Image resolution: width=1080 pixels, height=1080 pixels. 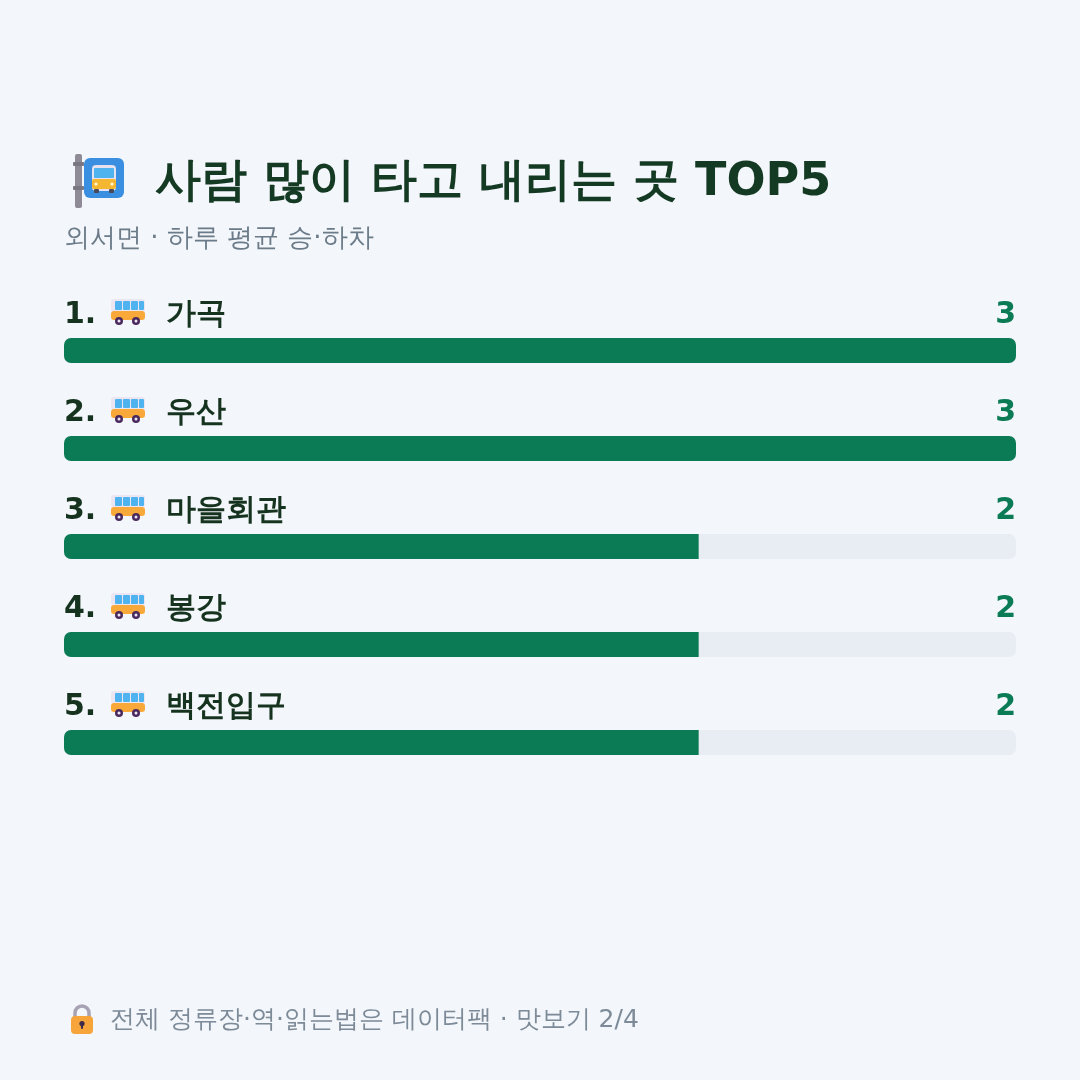 I want to click on category-label: 3. 마을회관, so click(x=175, y=508).